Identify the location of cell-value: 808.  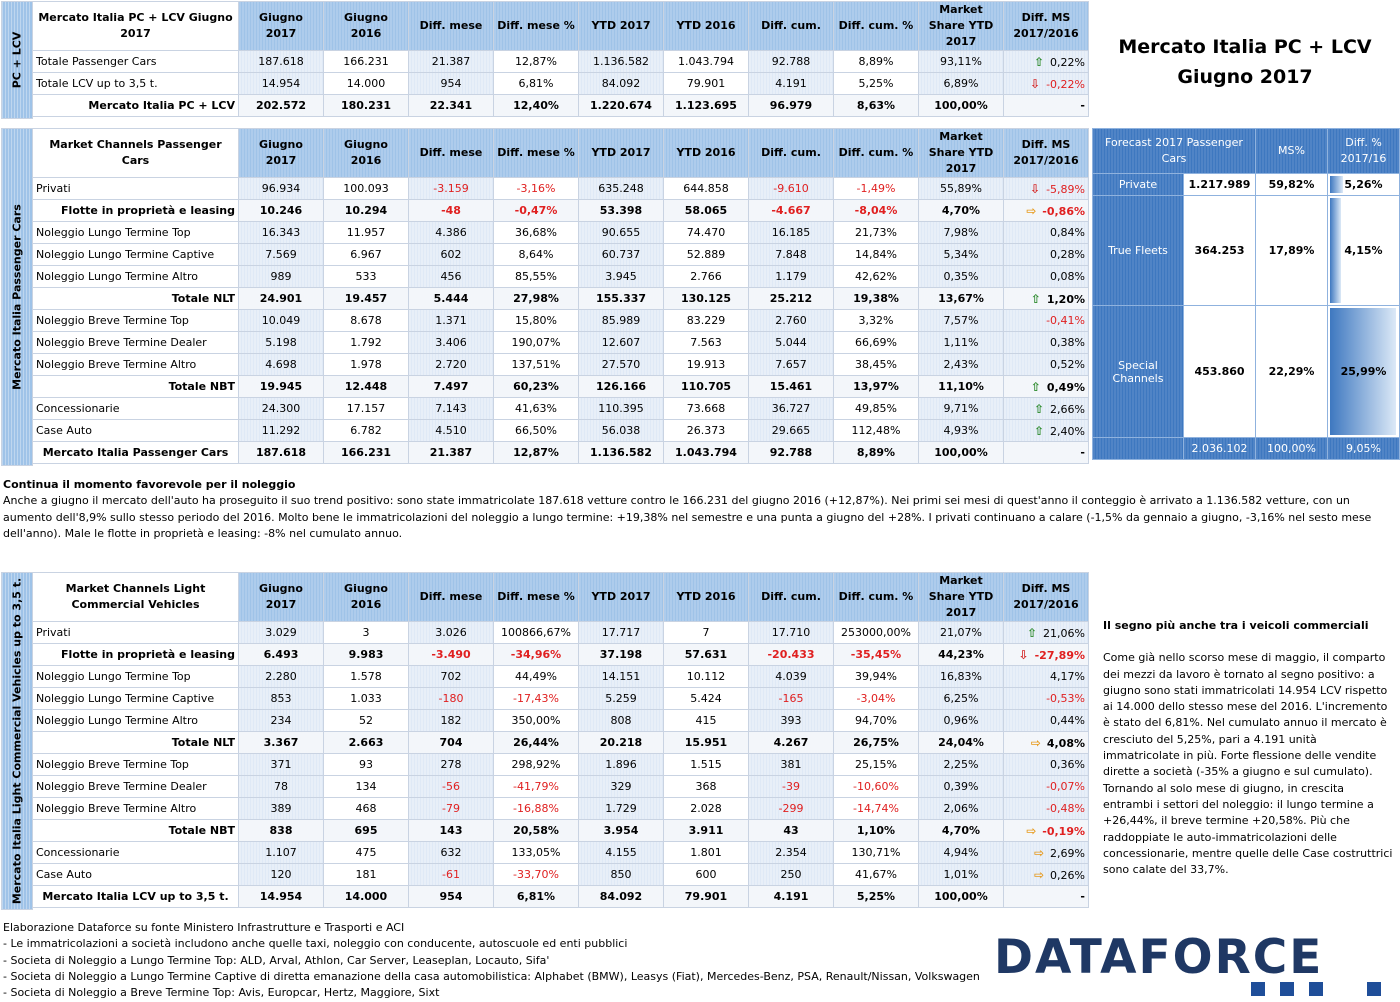
(621, 720).